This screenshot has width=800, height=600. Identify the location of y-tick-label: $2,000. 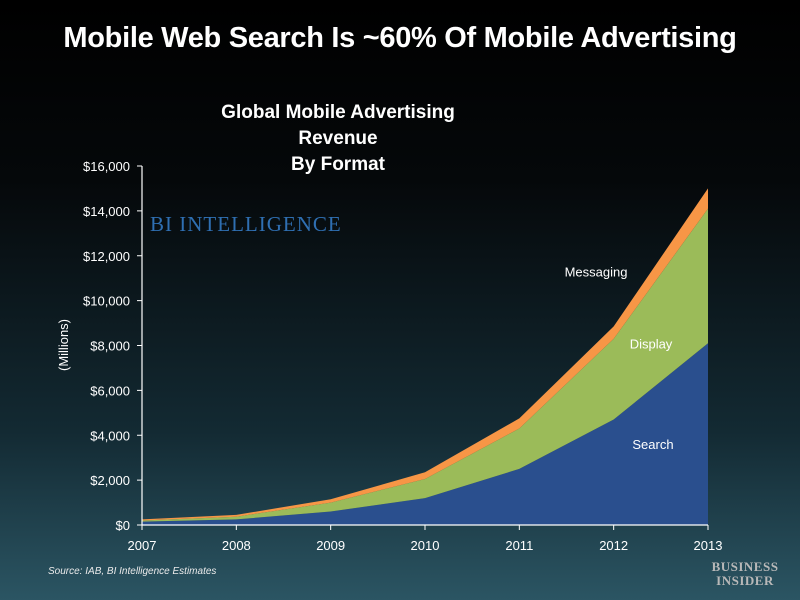
(110, 480).